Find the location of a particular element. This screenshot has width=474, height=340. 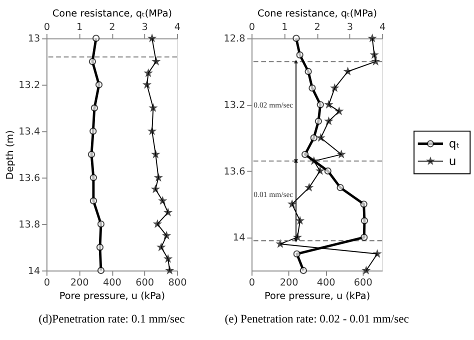

y-tick-label: 13.8 is located at coordinates (29, 224).